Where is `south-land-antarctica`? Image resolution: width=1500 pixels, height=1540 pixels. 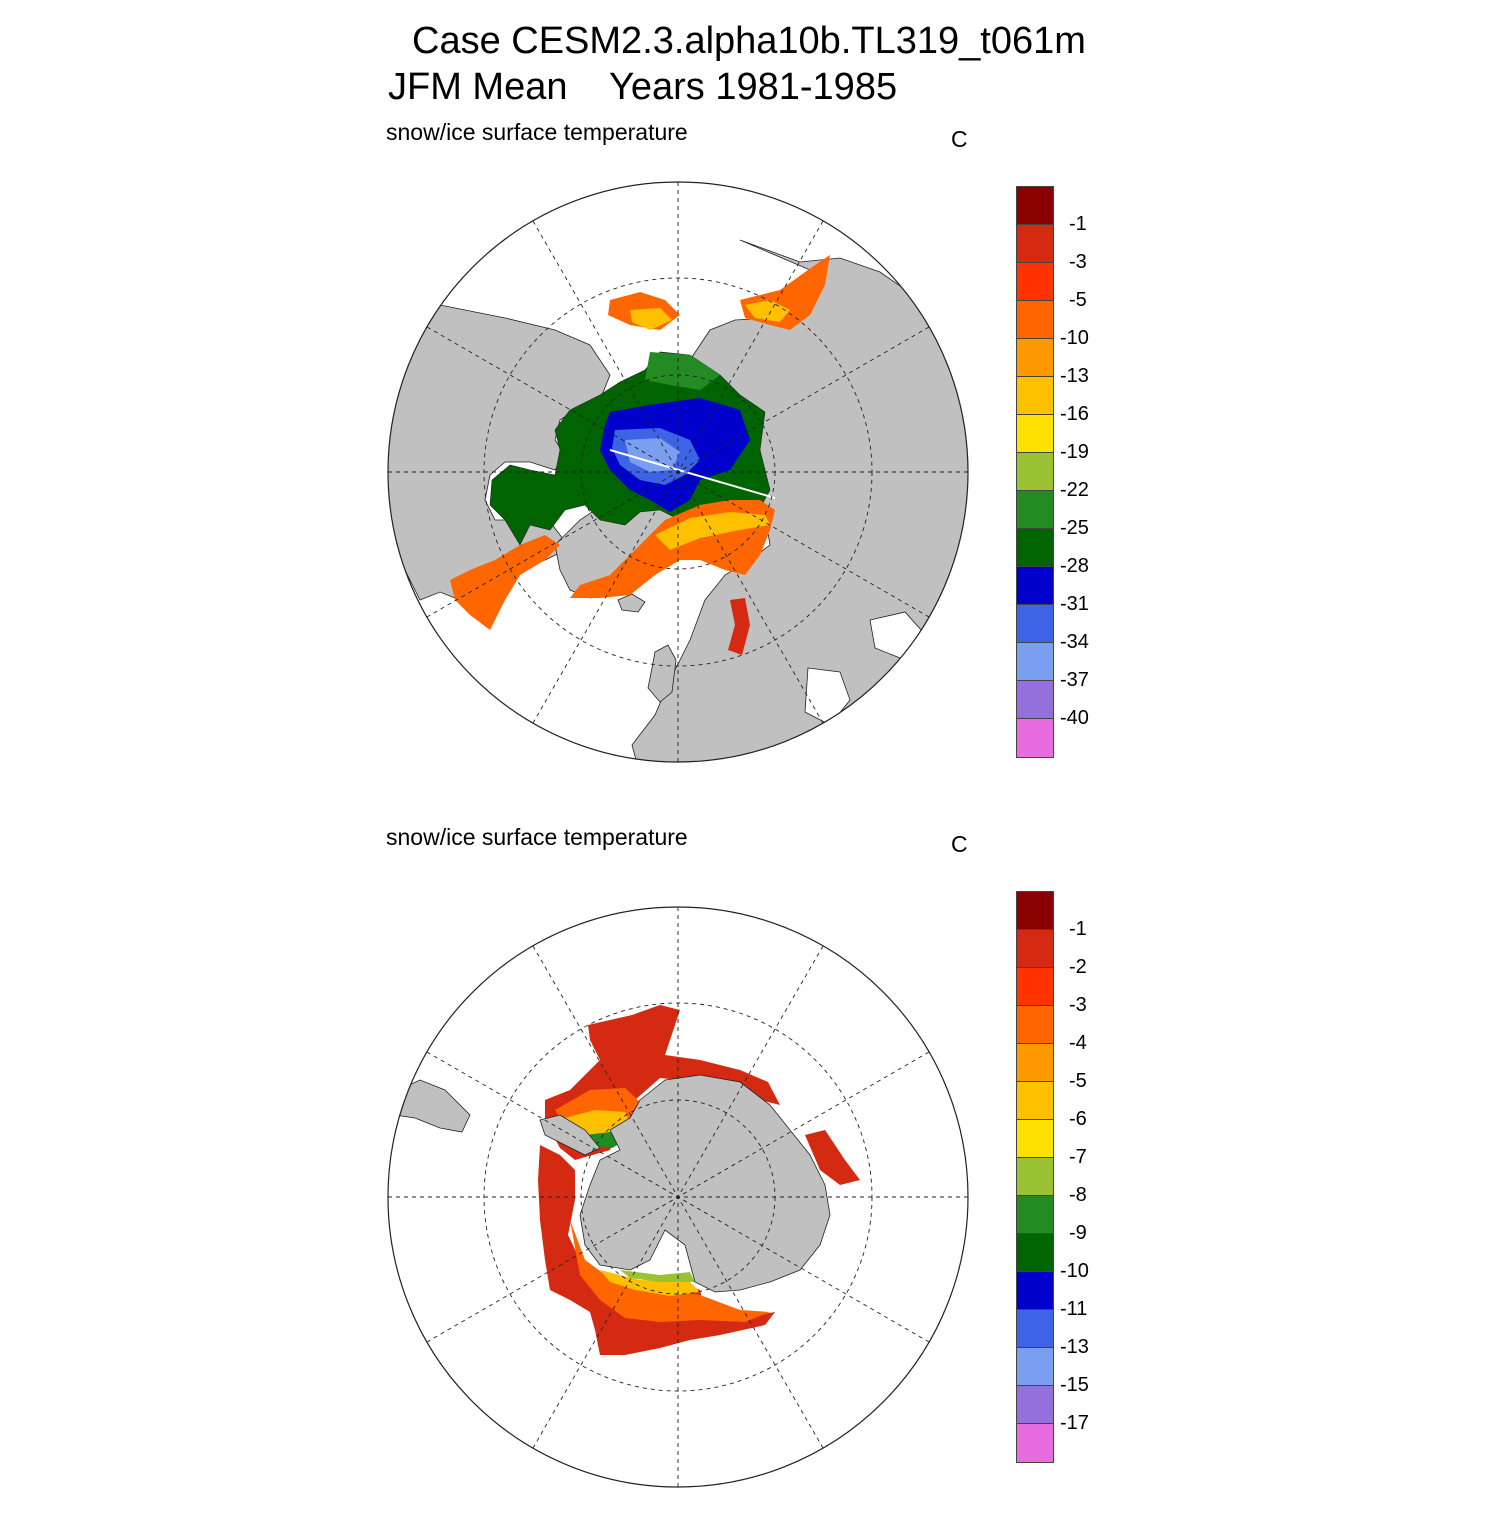
south-land-antarctica is located at coordinates (705, 1183).